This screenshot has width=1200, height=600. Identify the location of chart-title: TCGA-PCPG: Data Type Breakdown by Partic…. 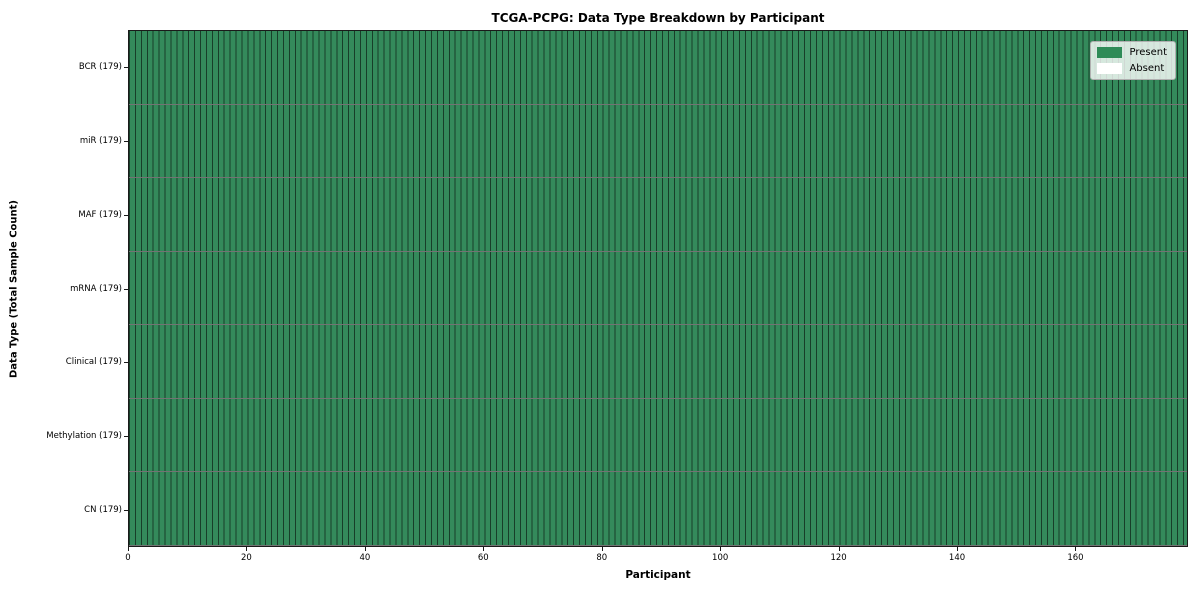
(658, 18).